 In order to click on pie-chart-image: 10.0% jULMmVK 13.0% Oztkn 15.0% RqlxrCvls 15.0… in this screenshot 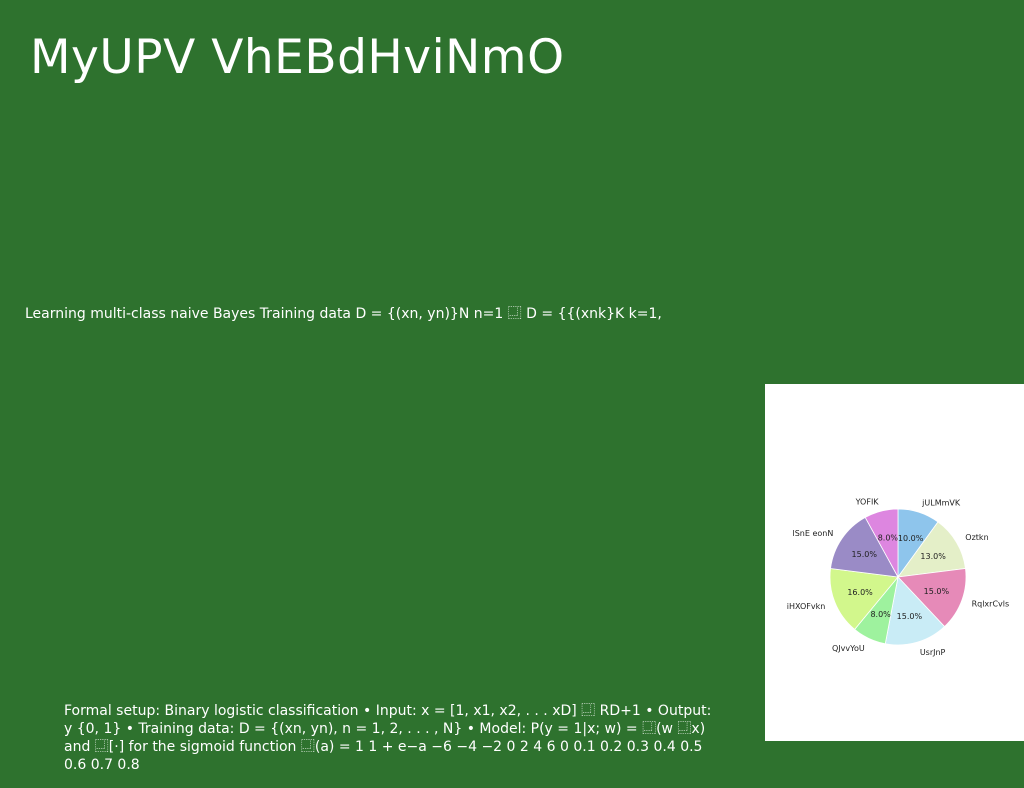, I will do `click(894, 562)`.